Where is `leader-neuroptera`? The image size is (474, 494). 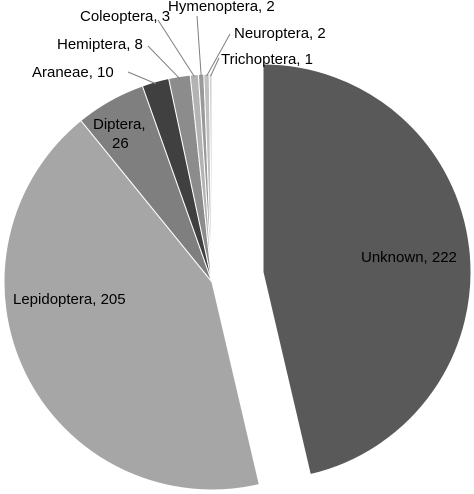 leader-neuroptera is located at coordinates (218, 55).